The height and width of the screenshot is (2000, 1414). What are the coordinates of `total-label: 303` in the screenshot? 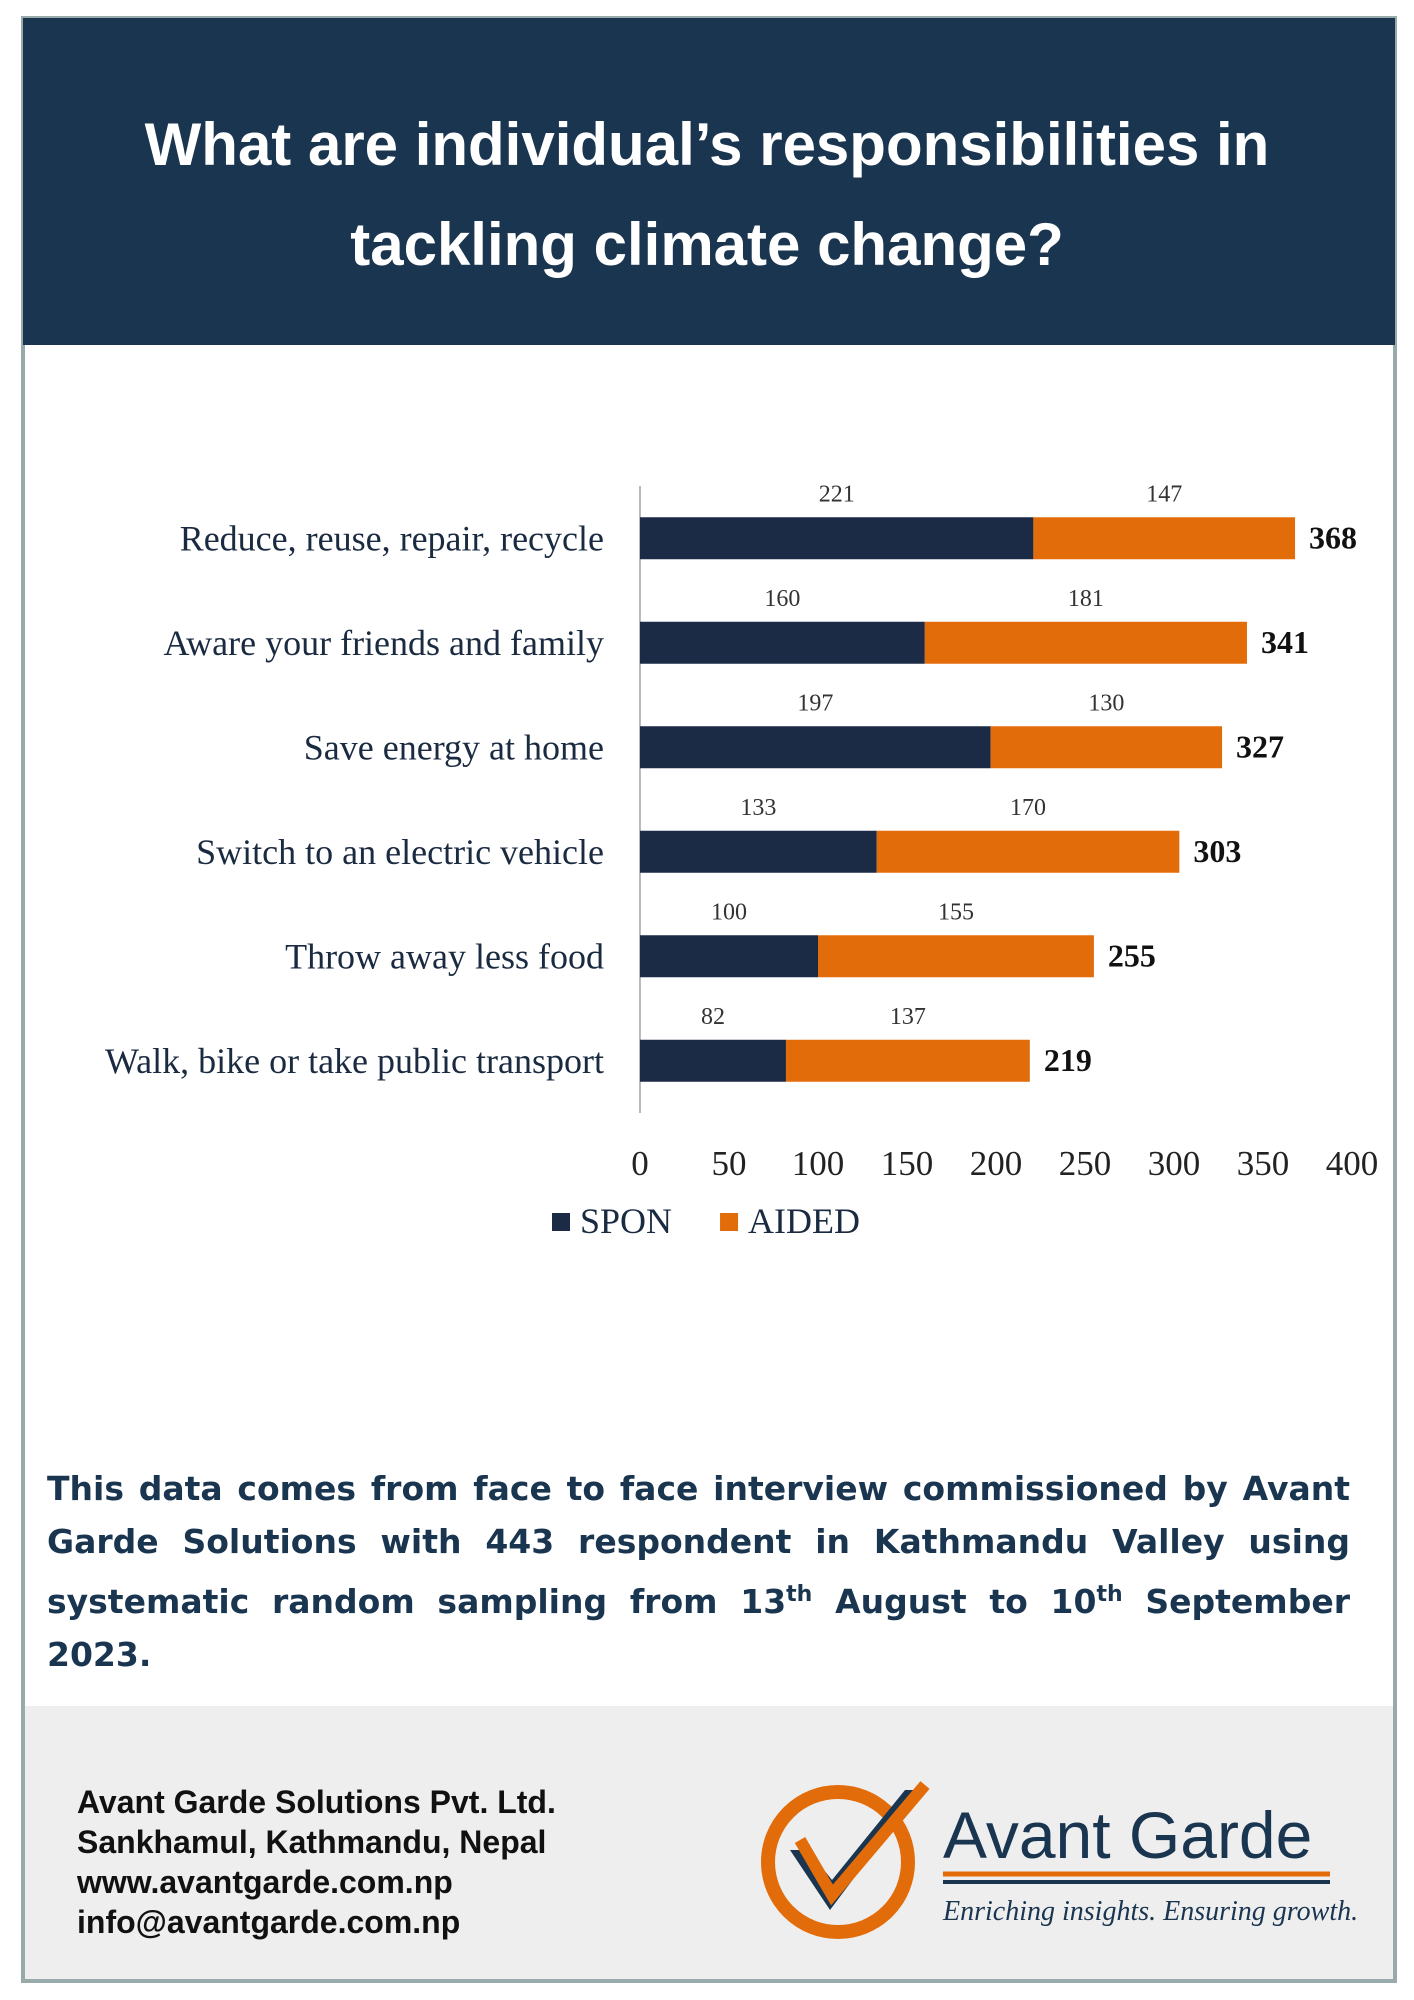 It's located at (1217, 851).